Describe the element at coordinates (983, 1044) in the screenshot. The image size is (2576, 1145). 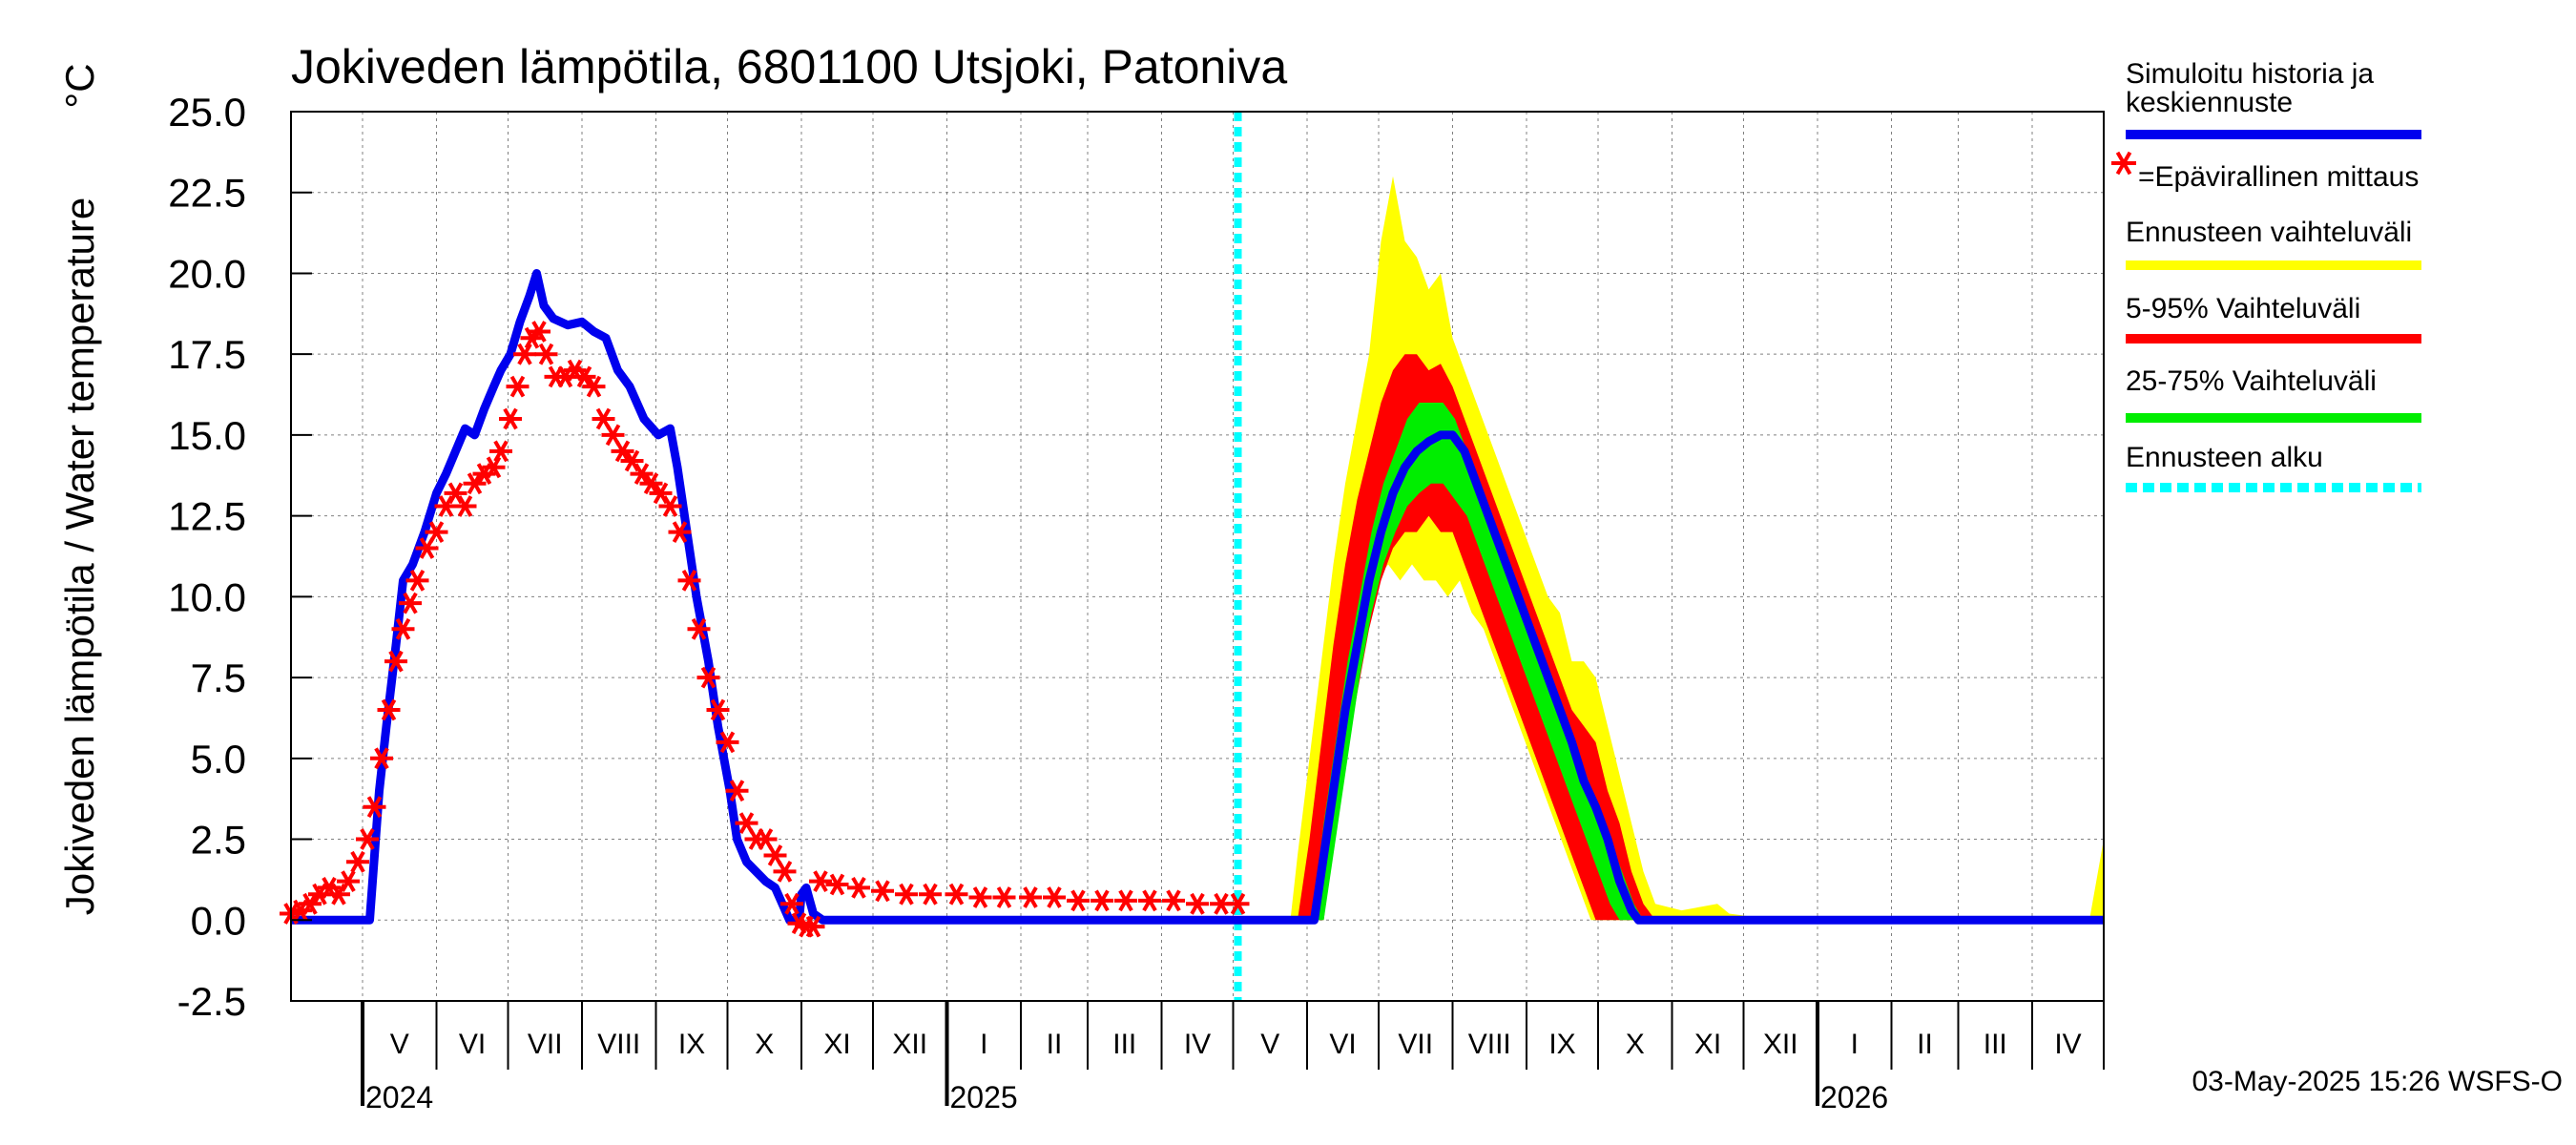
I see `month-label: I` at that location.